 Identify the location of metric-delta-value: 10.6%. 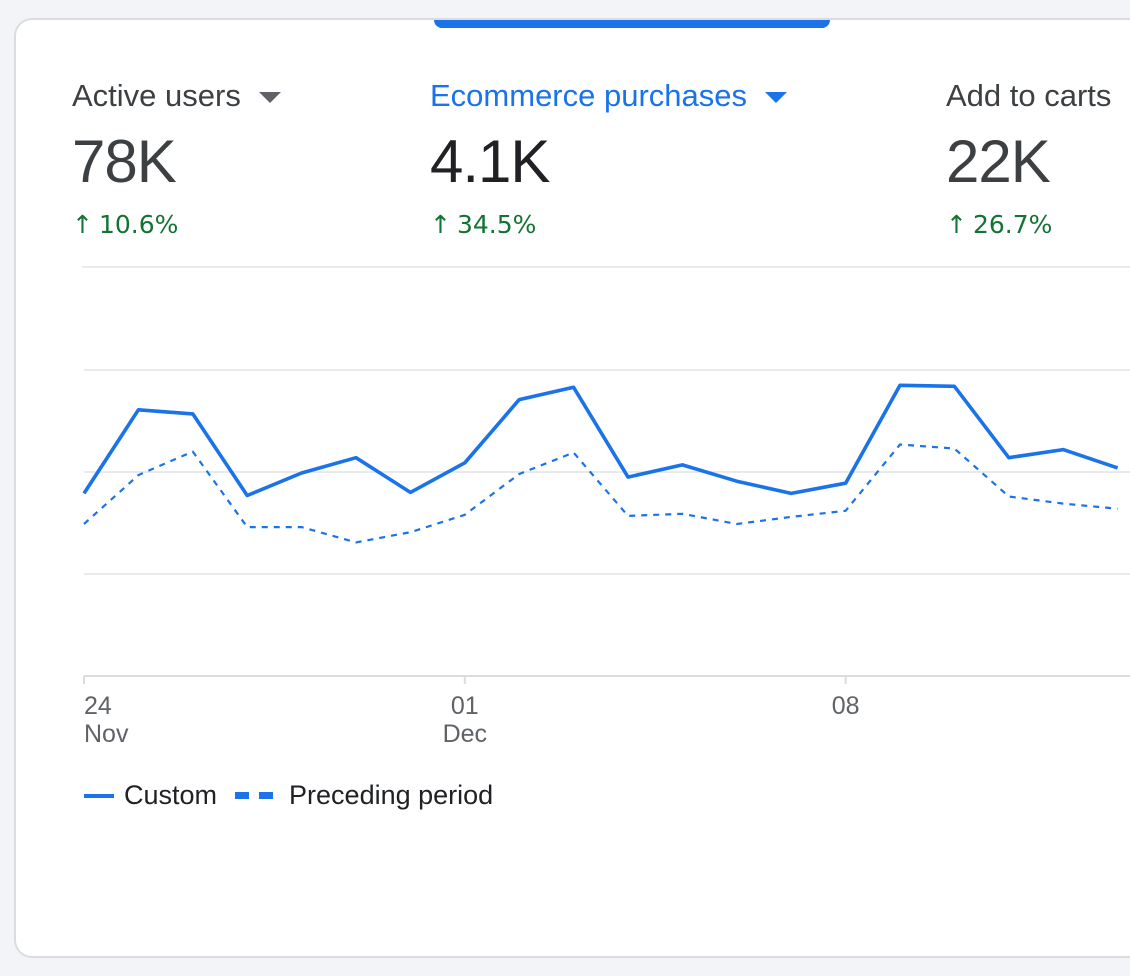
(138, 224).